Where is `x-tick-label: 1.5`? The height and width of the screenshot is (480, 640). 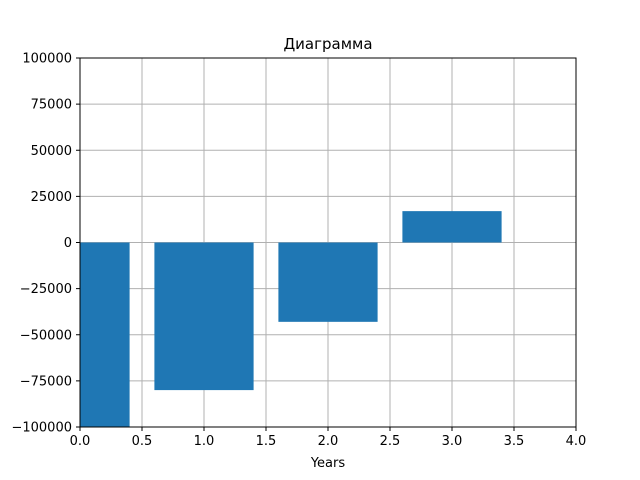 x-tick-label: 1.5 is located at coordinates (266, 441).